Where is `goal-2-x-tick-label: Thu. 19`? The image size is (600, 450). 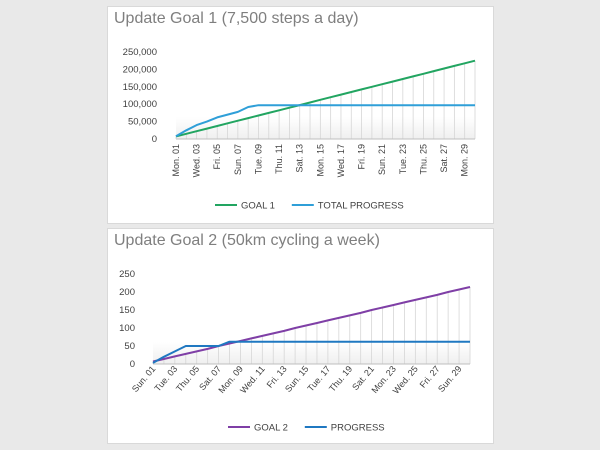 goal-2-x-tick-label: Thu. 19 is located at coordinates (340, 379).